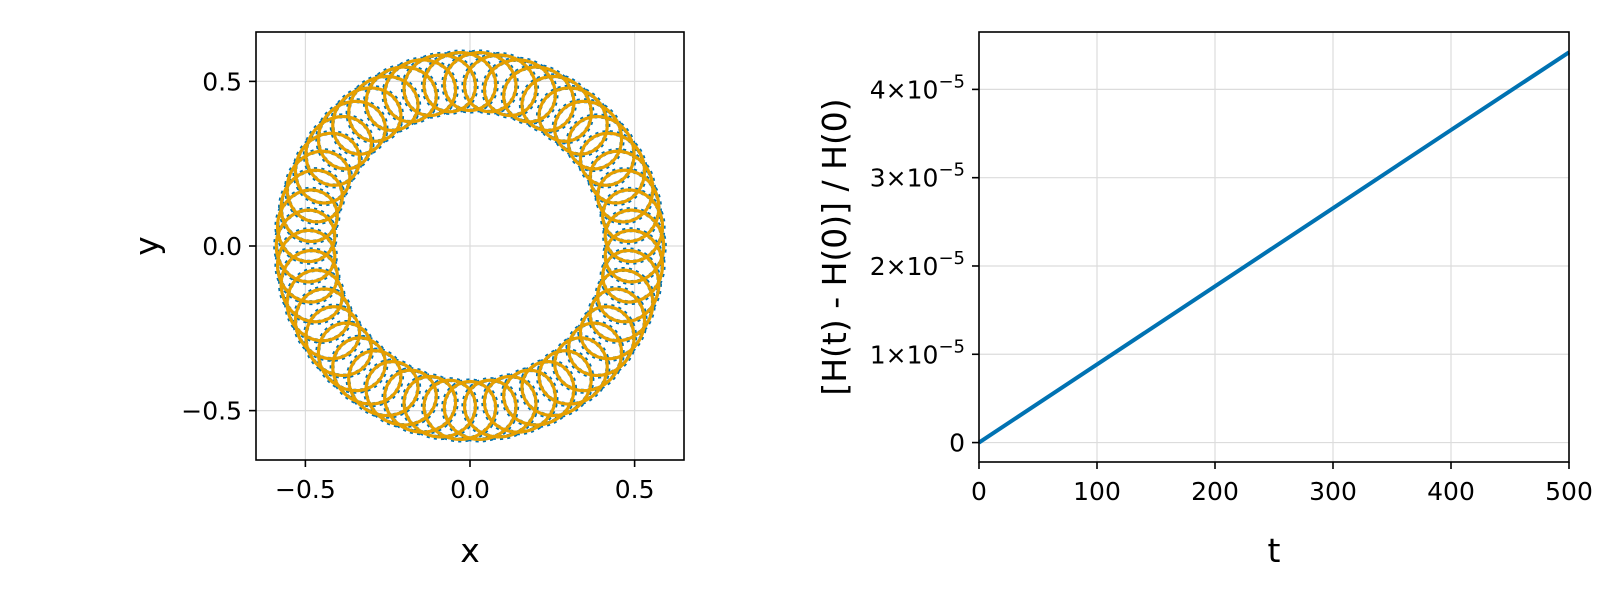  I want to click on orbit-xlabel: x, so click(470, 550).